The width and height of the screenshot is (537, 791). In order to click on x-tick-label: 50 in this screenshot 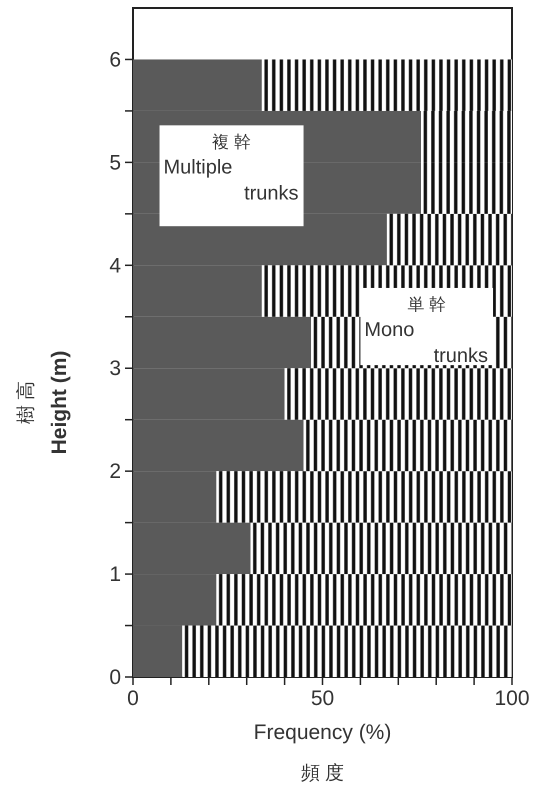, I will do `click(322, 698)`.